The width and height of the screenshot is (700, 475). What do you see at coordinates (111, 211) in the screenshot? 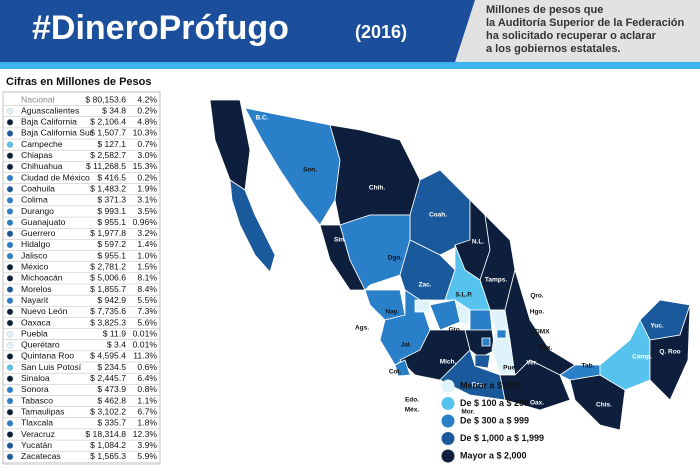
I see `amount: $ 993.1` at bounding box center [111, 211].